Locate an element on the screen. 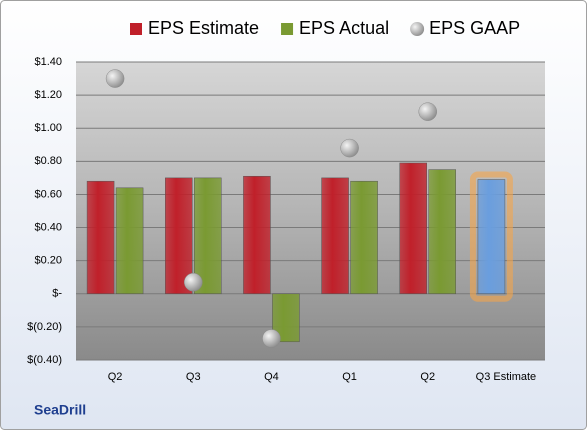  footer: SeaDrill is located at coordinates (60, 410).